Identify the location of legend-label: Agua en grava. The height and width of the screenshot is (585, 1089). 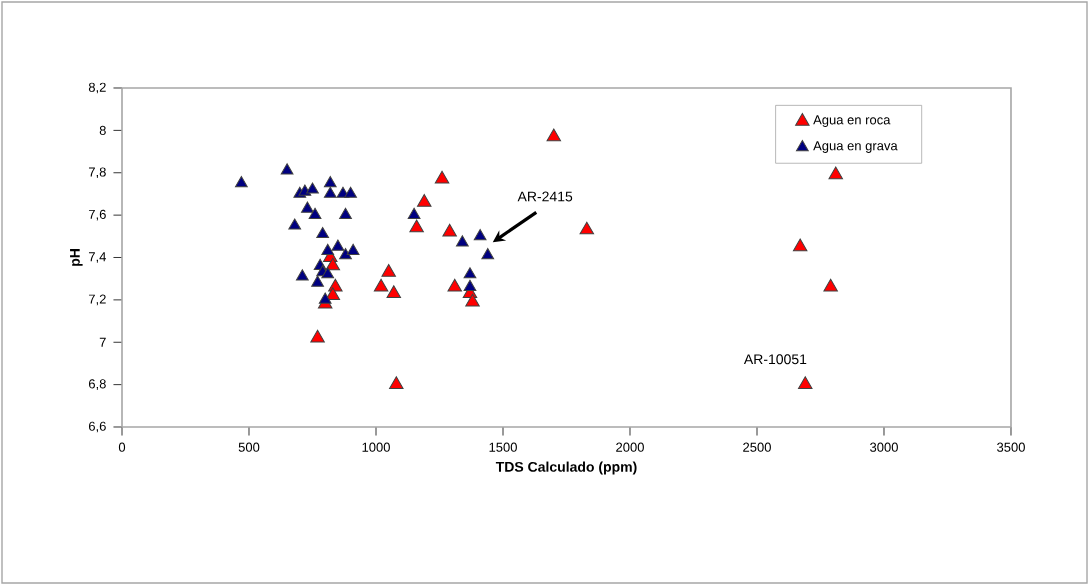
(855, 147).